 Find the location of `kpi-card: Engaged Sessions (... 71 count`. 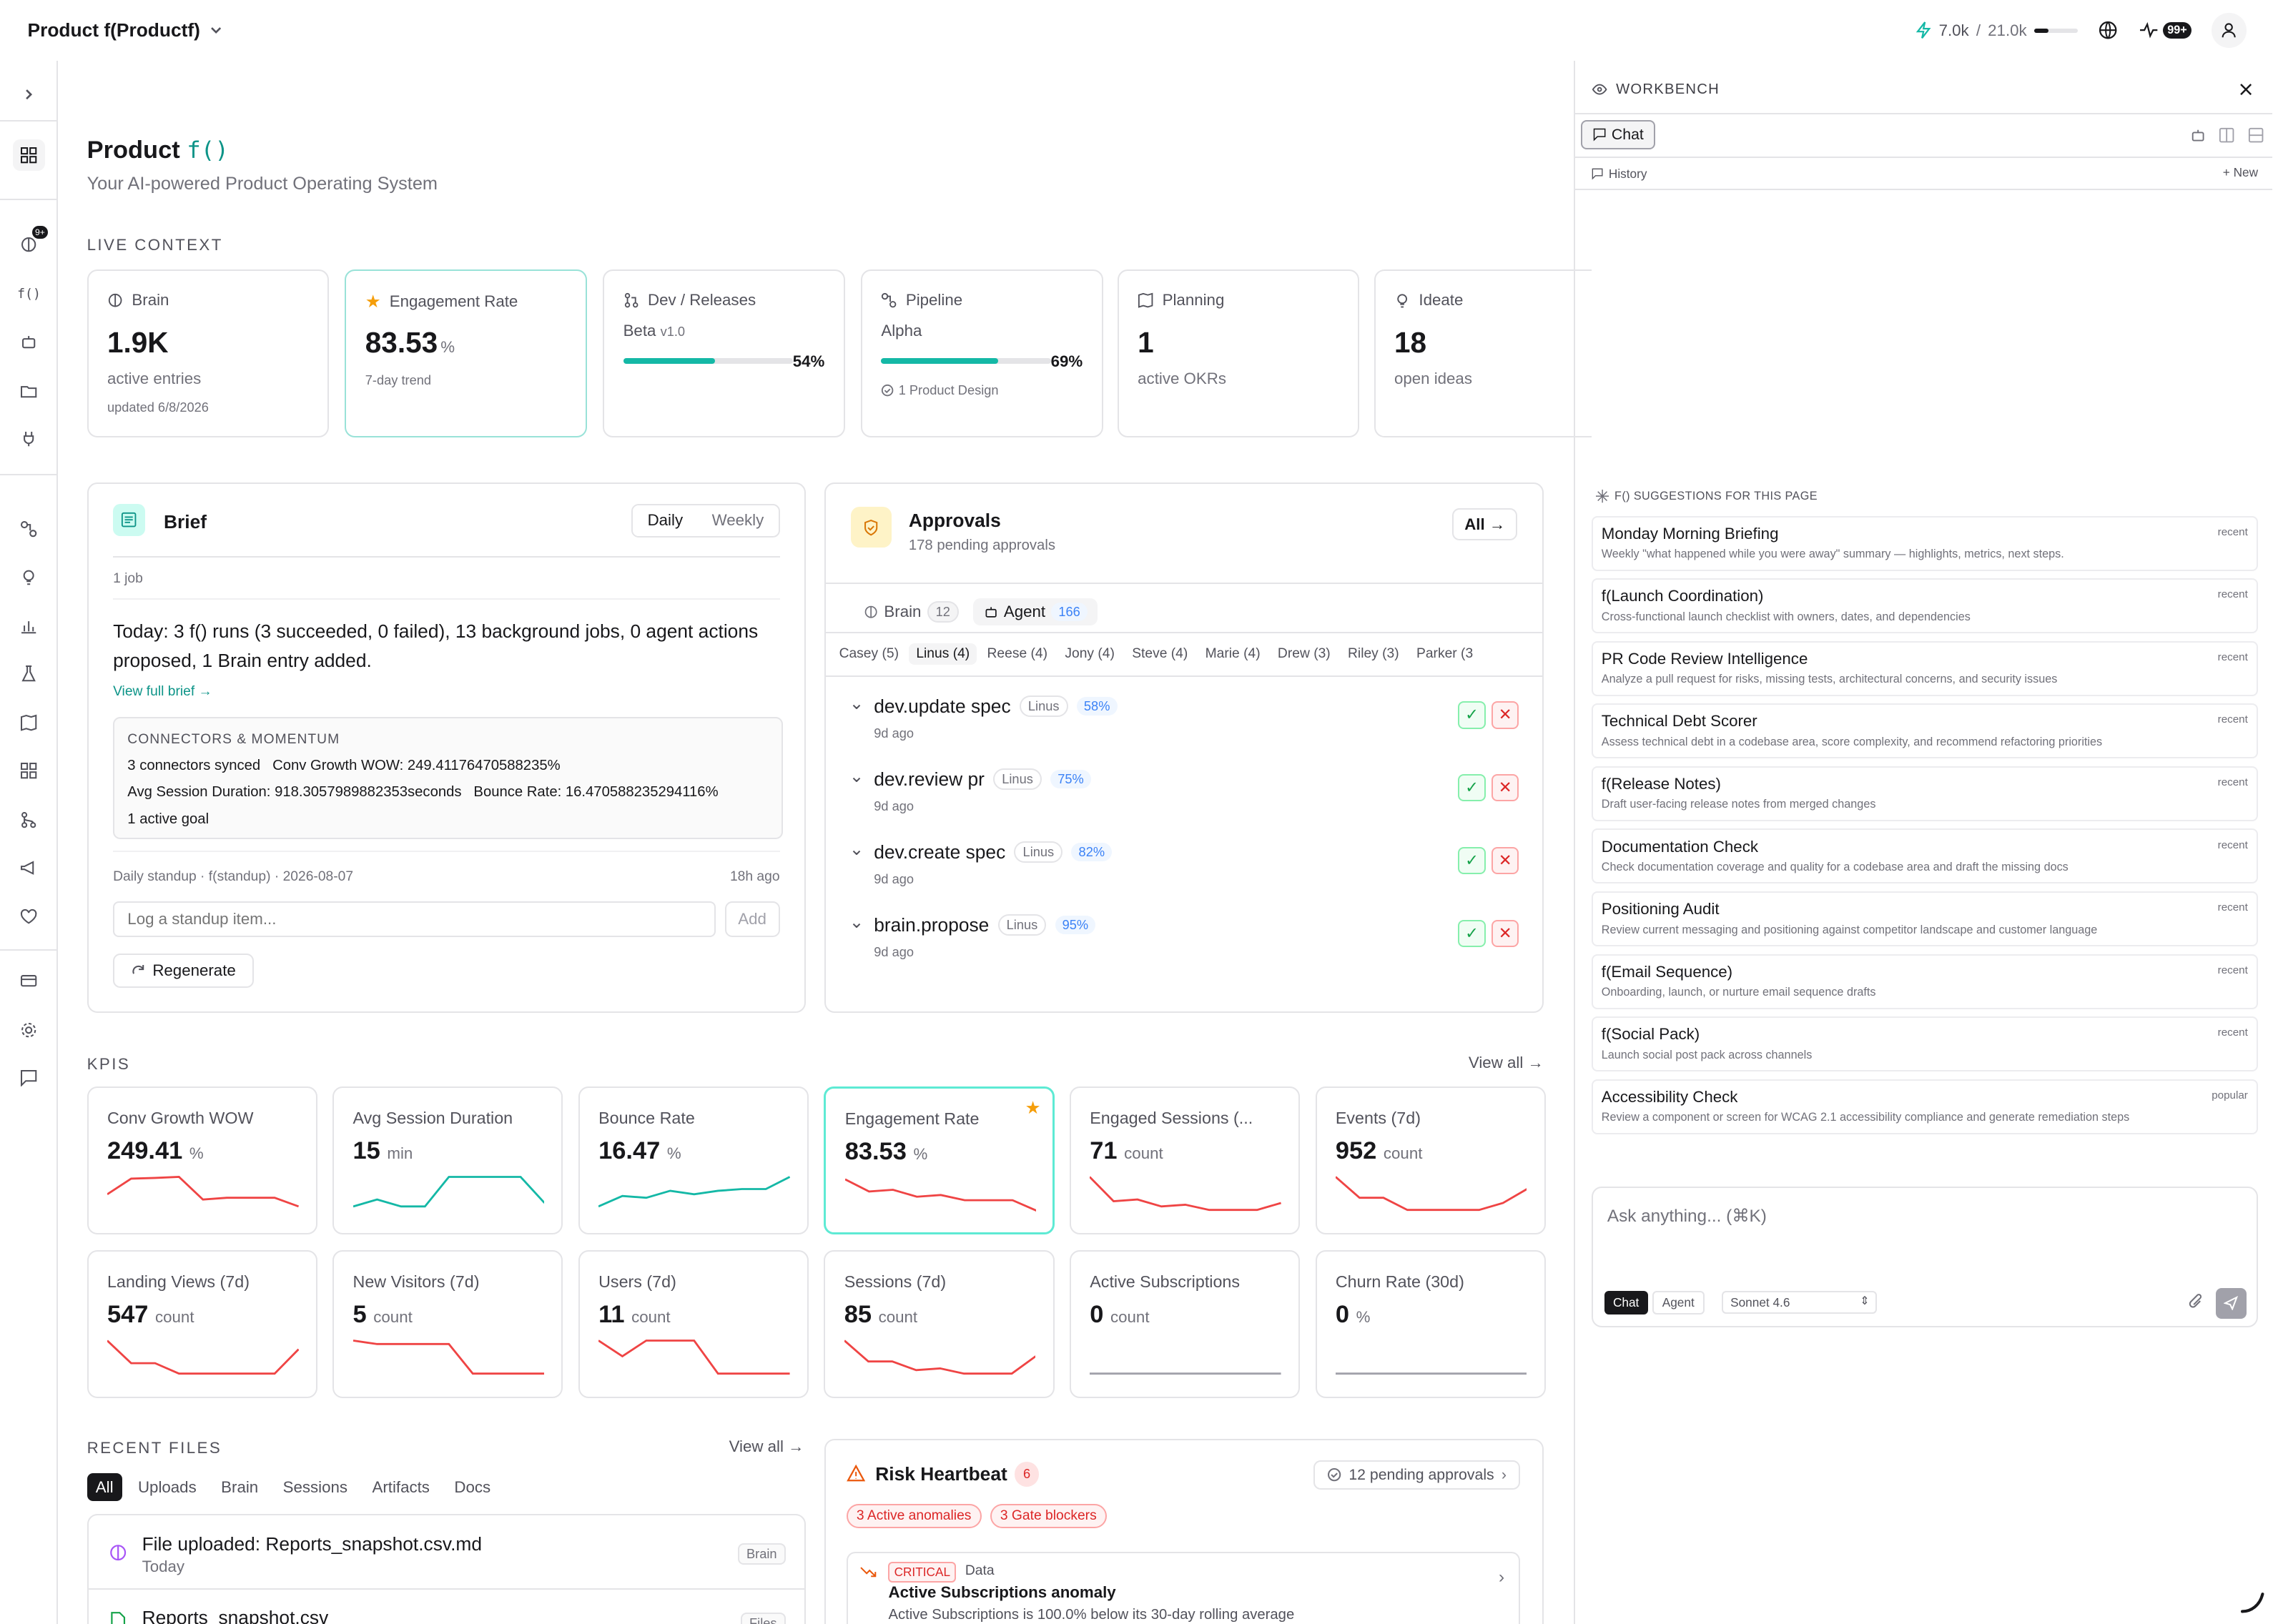

kpi-card: Engaged Sessions (... 71 count is located at coordinates (1185, 1160).